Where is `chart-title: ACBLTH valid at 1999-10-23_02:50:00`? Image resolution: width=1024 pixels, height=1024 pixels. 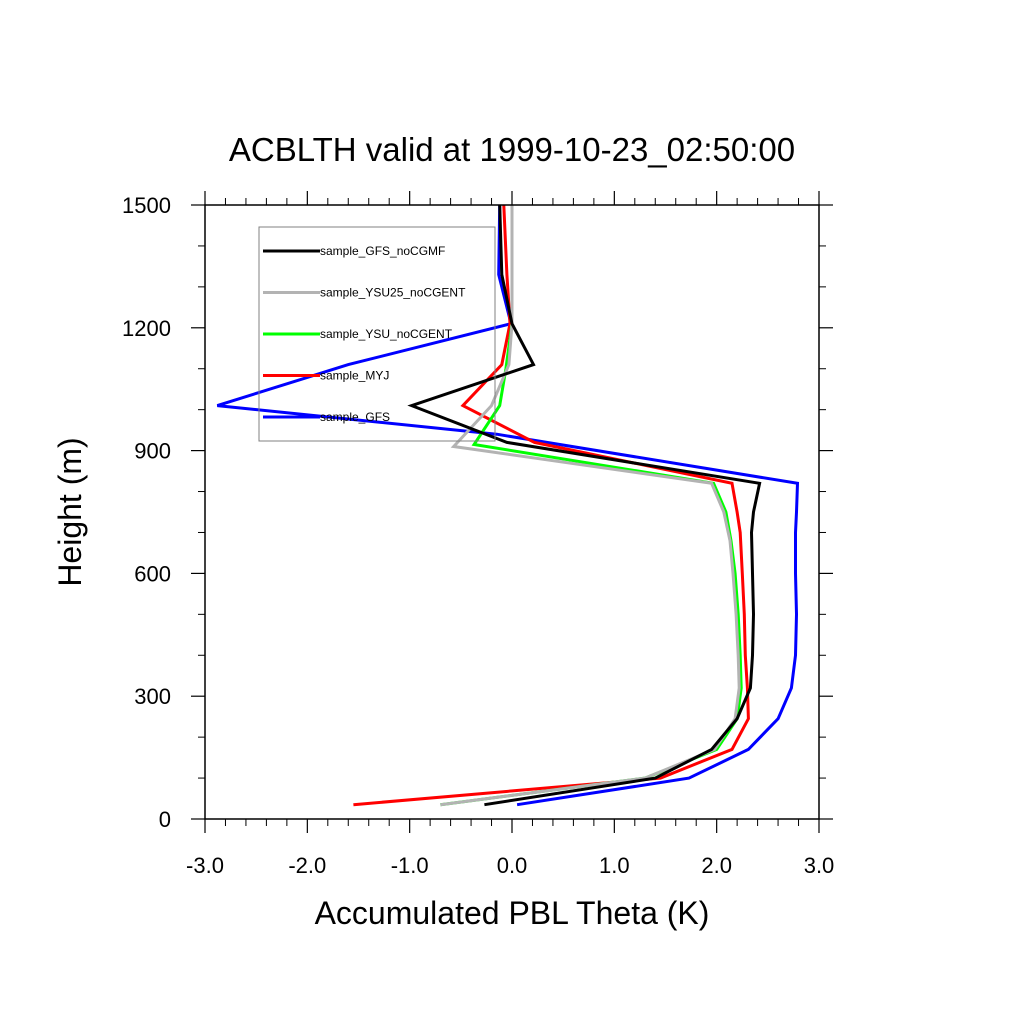 chart-title: ACBLTH valid at 1999-10-23_02:50:00 is located at coordinates (512, 149).